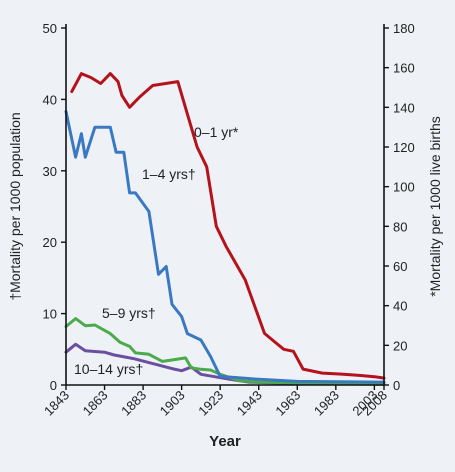  I want to click on right-tick-label: 60, so click(400, 266).